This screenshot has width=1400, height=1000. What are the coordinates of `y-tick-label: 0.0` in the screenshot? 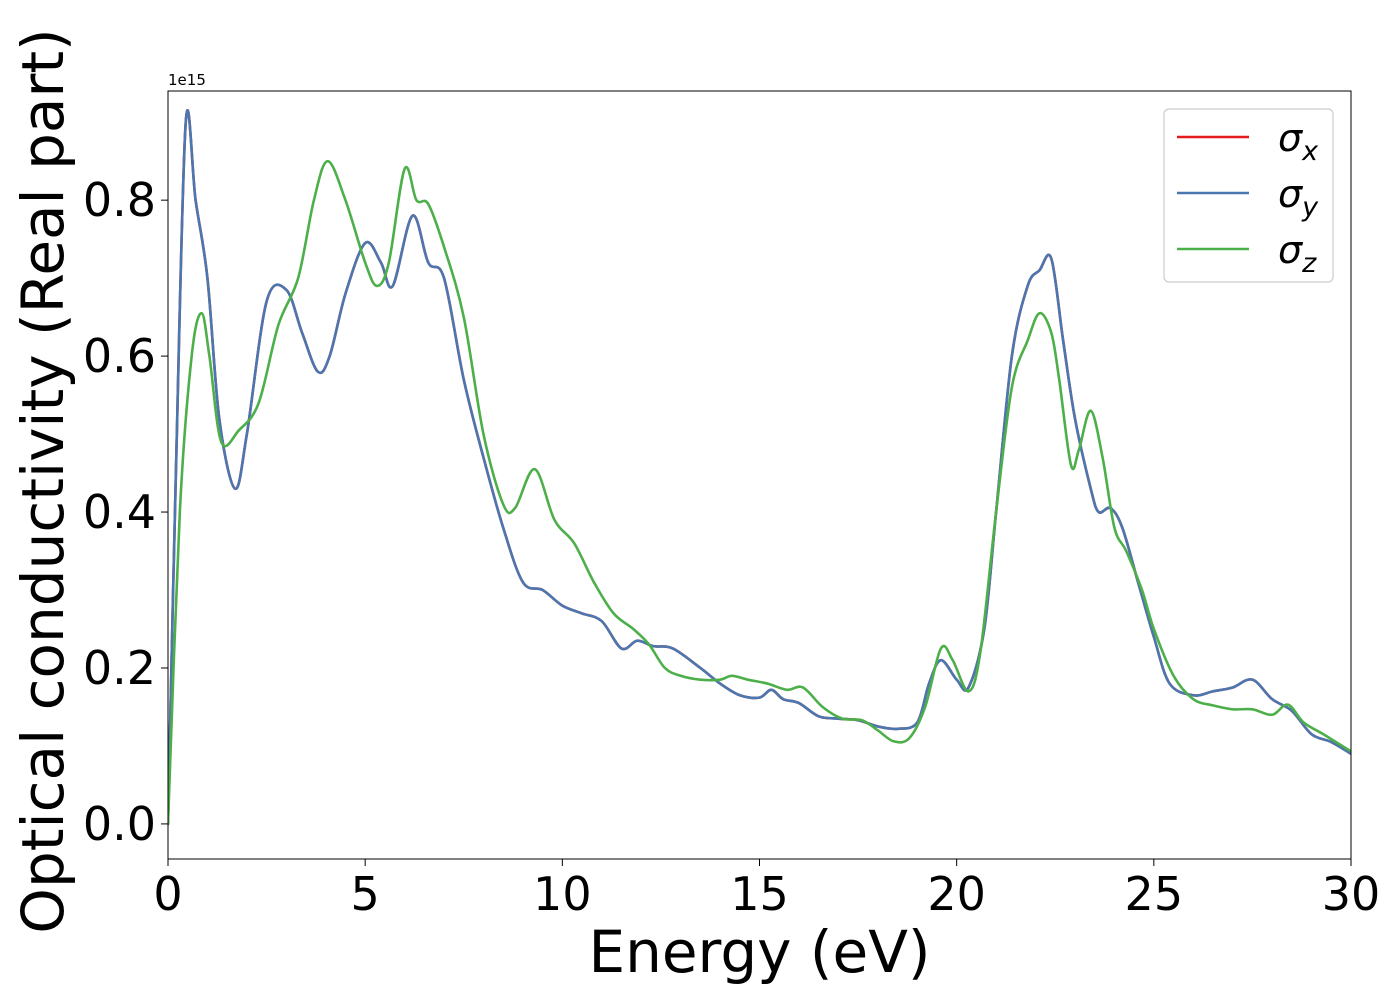 It's located at (119, 824).